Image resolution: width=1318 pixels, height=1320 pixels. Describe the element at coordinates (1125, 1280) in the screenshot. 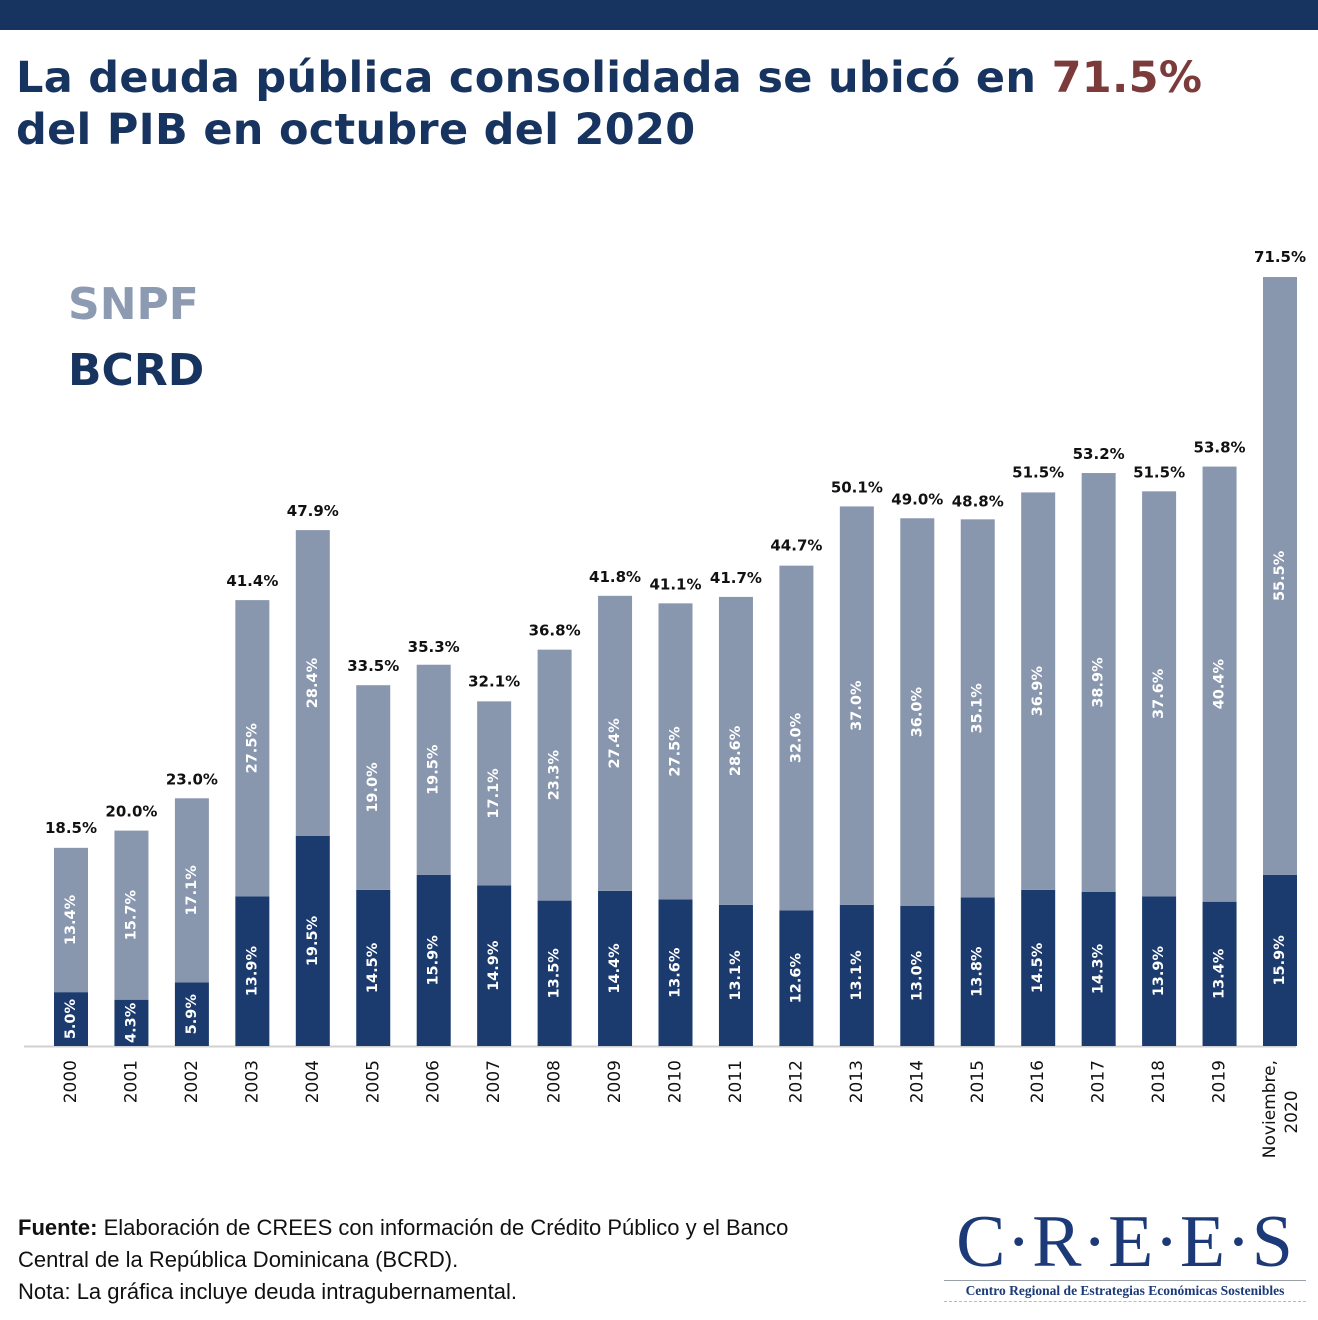

I see `logo-divider` at that location.